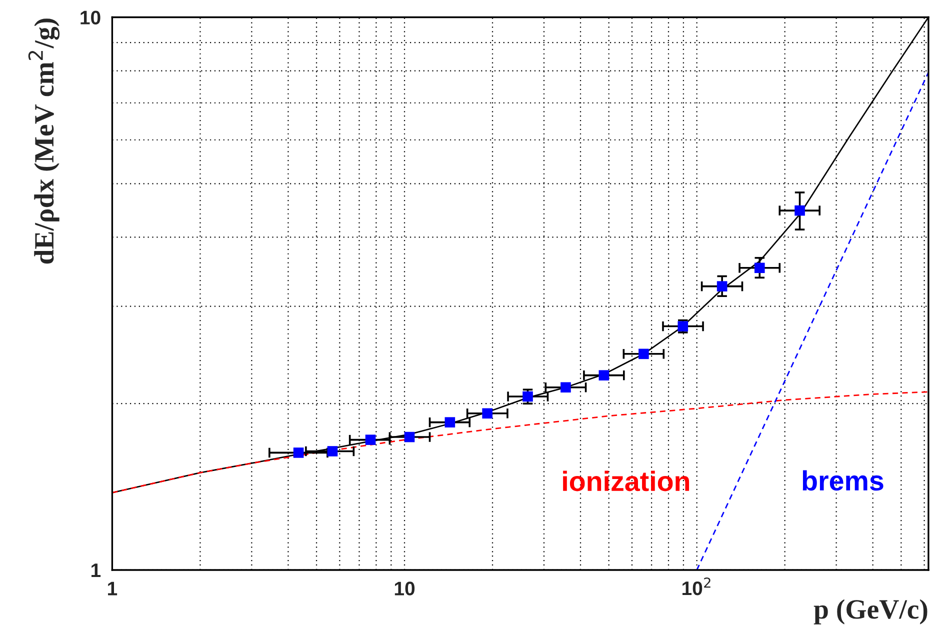 Image resolution: width=935 pixels, height=639 pixels. I want to click on x-tick-label: 10, so click(404, 589).